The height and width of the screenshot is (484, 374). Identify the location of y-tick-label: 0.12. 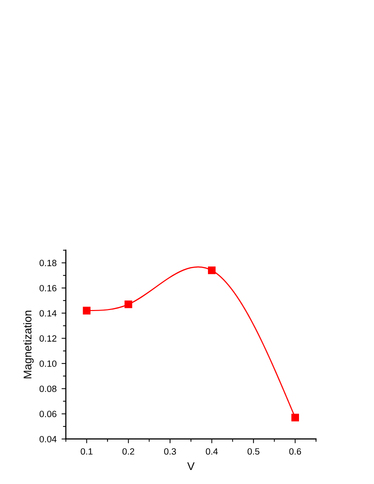
(48, 338).